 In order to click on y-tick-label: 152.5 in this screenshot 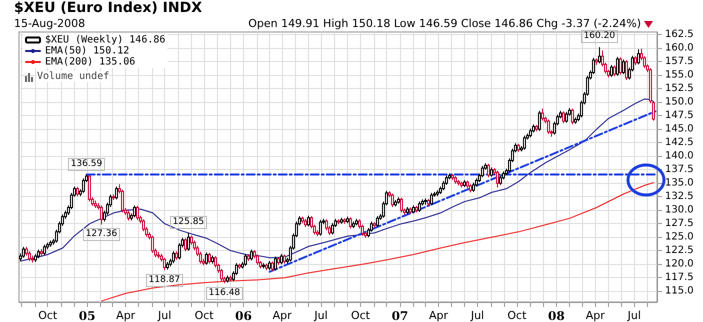, I will do `click(679, 88)`.